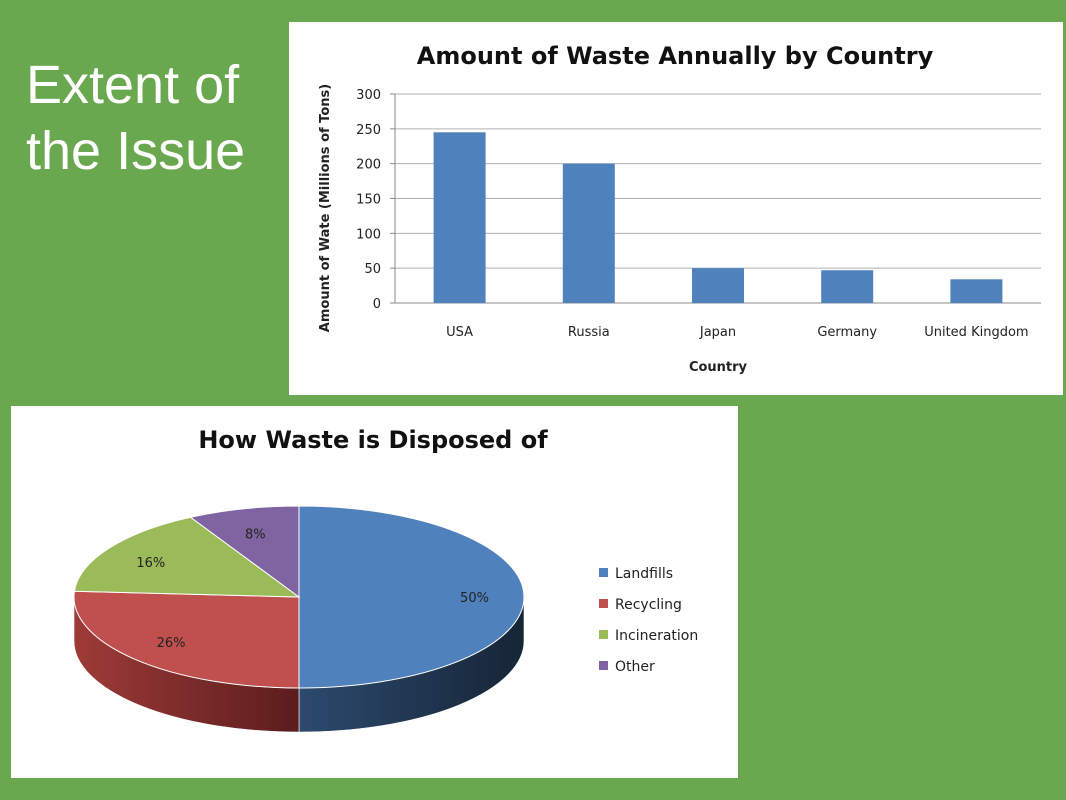 The height and width of the screenshot is (800, 1066). I want to click on pie-value-label: 8%, so click(255, 535).